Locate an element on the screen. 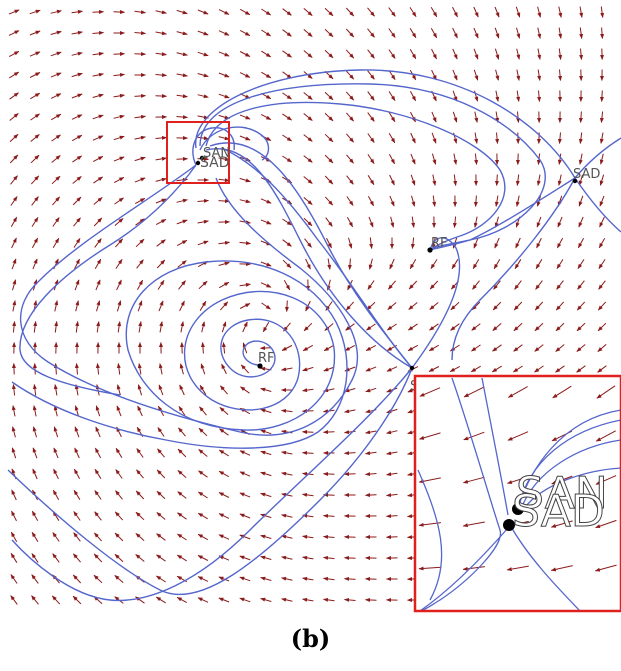  zoom-inset: SAN SAD is located at coordinates (518, 493).